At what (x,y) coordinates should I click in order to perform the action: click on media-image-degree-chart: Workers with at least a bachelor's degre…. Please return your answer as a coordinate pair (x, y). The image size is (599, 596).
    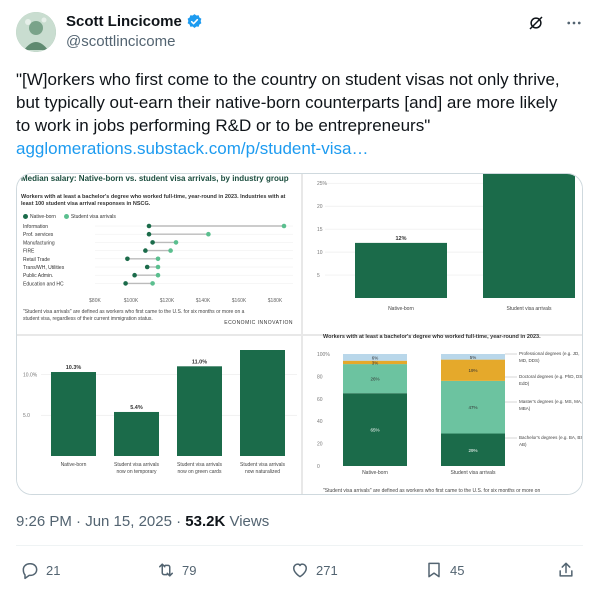
    Looking at the image, I should click on (443, 414).